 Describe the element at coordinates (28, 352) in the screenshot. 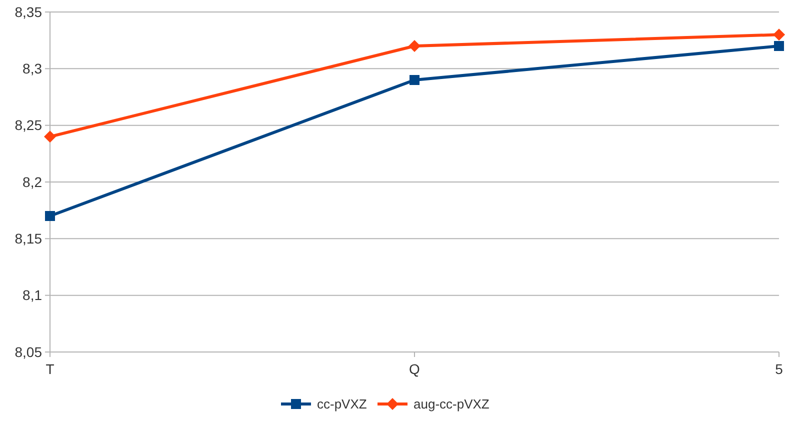

I see `y-tick-label: 8,05` at that location.